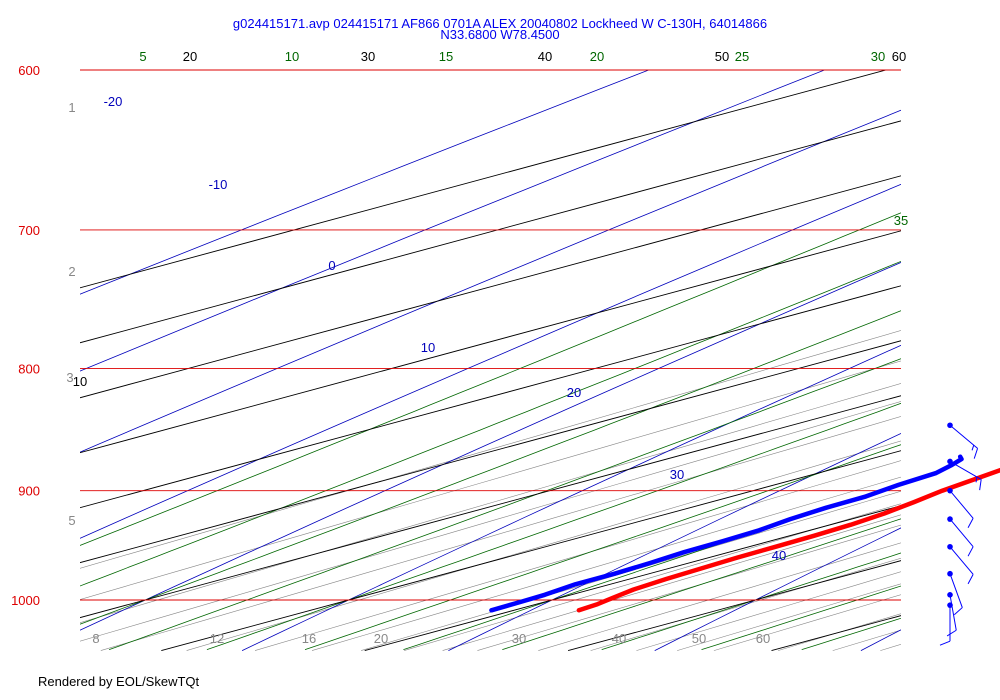 The height and width of the screenshot is (700, 1000). I want to click on height-label: 3, so click(69, 377).